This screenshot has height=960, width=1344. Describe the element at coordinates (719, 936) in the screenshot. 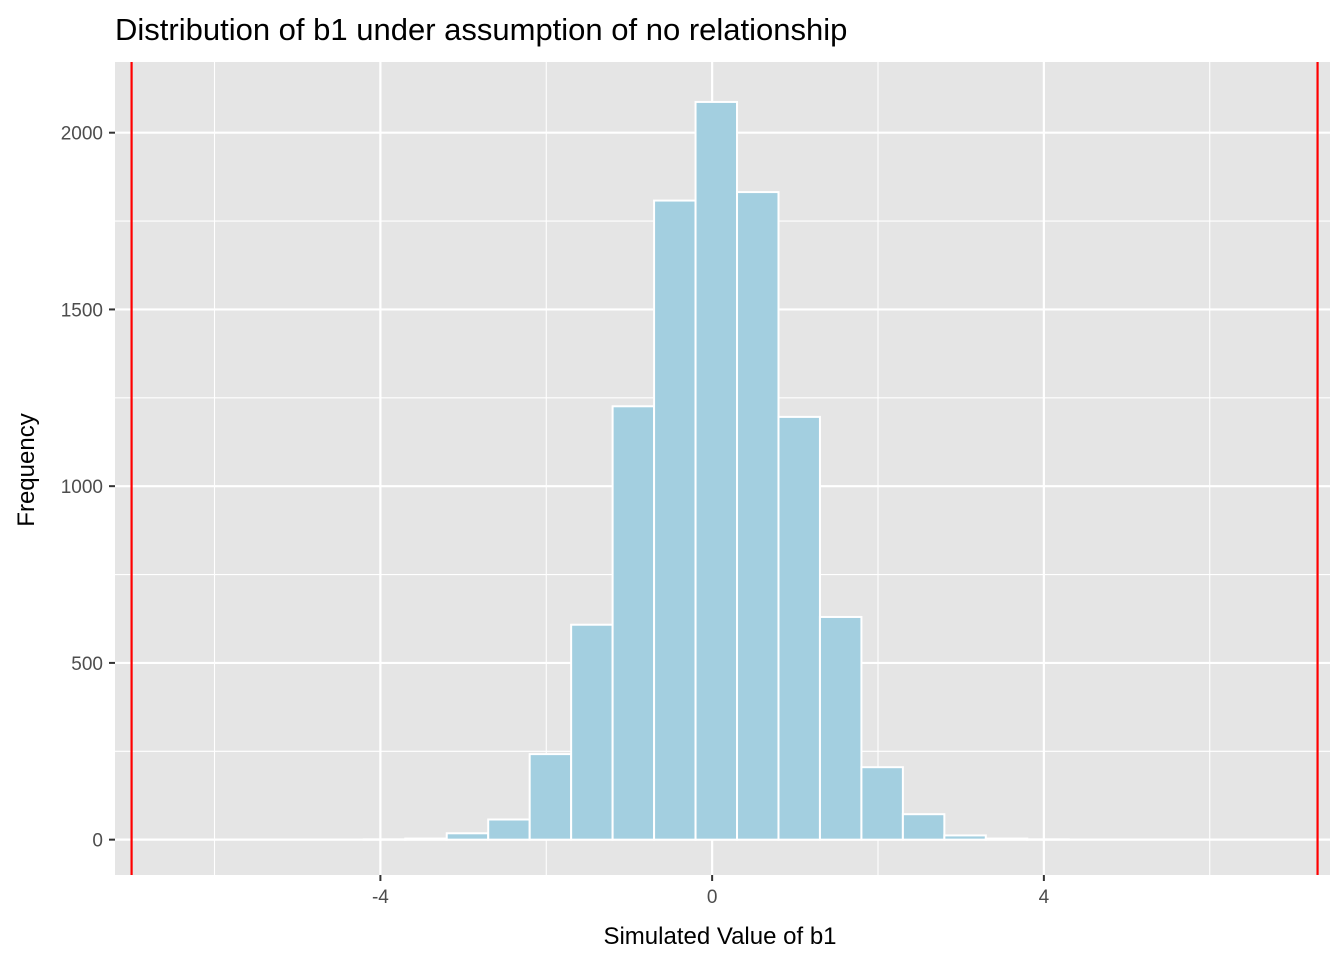

I see `x-axis-title: Simulated Value of b1` at that location.